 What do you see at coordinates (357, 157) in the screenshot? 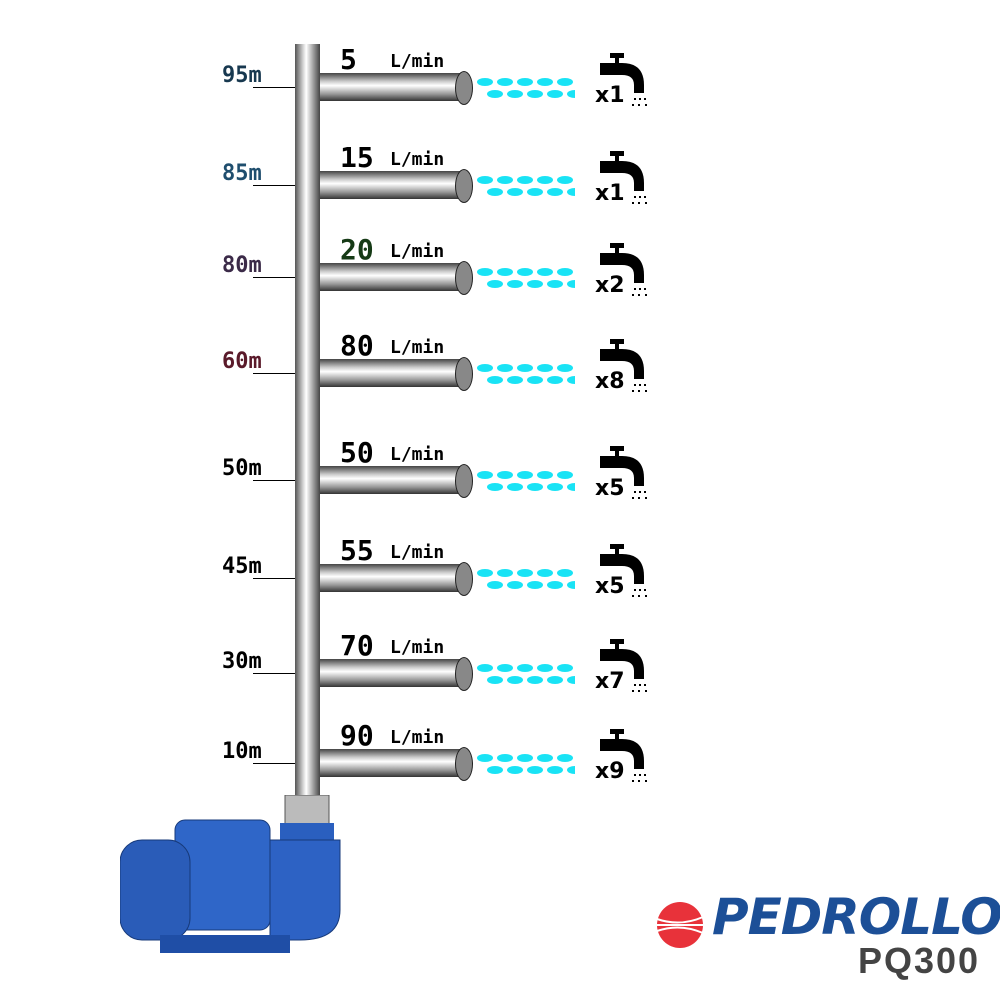
I see `flow-value: 15` at bounding box center [357, 157].